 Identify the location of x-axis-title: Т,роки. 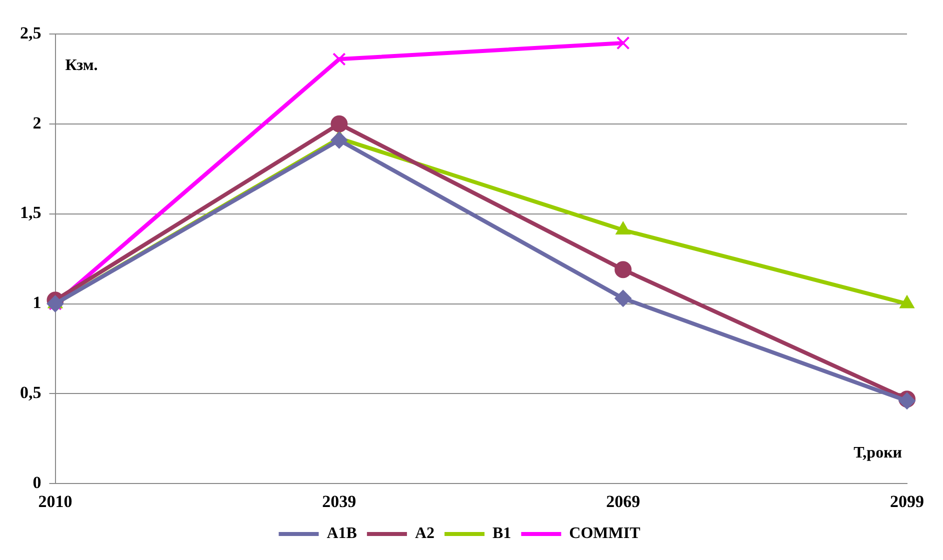
(878, 453).